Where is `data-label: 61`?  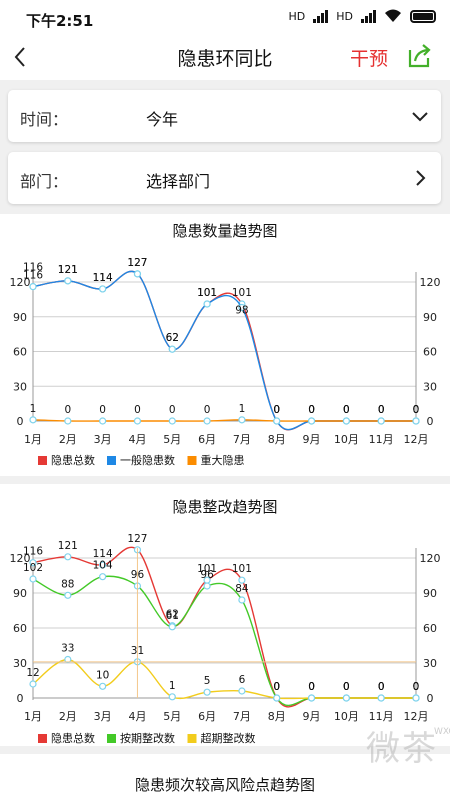 data-label: 61 is located at coordinates (172, 616).